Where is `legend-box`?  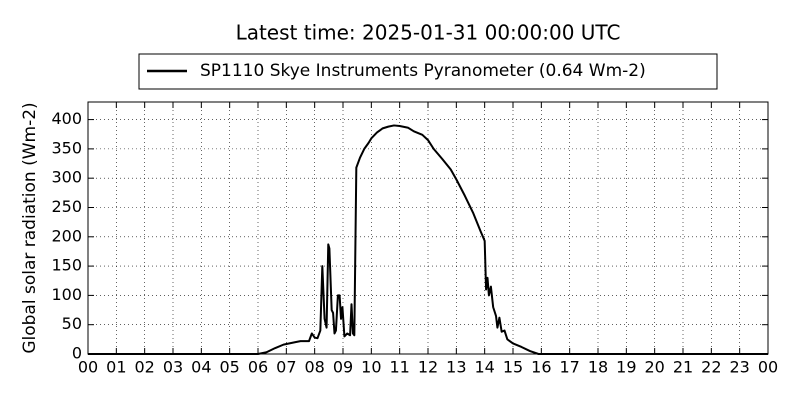 legend-box is located at coordinates (428, 71).